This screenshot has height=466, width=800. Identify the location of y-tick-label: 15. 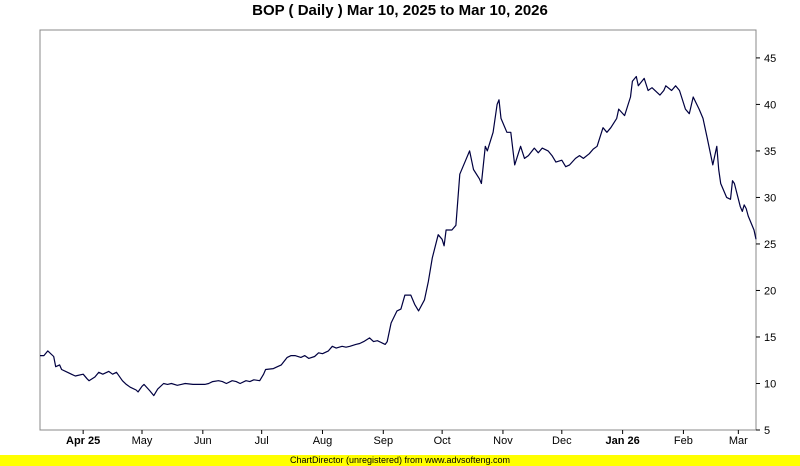
(770, 338).